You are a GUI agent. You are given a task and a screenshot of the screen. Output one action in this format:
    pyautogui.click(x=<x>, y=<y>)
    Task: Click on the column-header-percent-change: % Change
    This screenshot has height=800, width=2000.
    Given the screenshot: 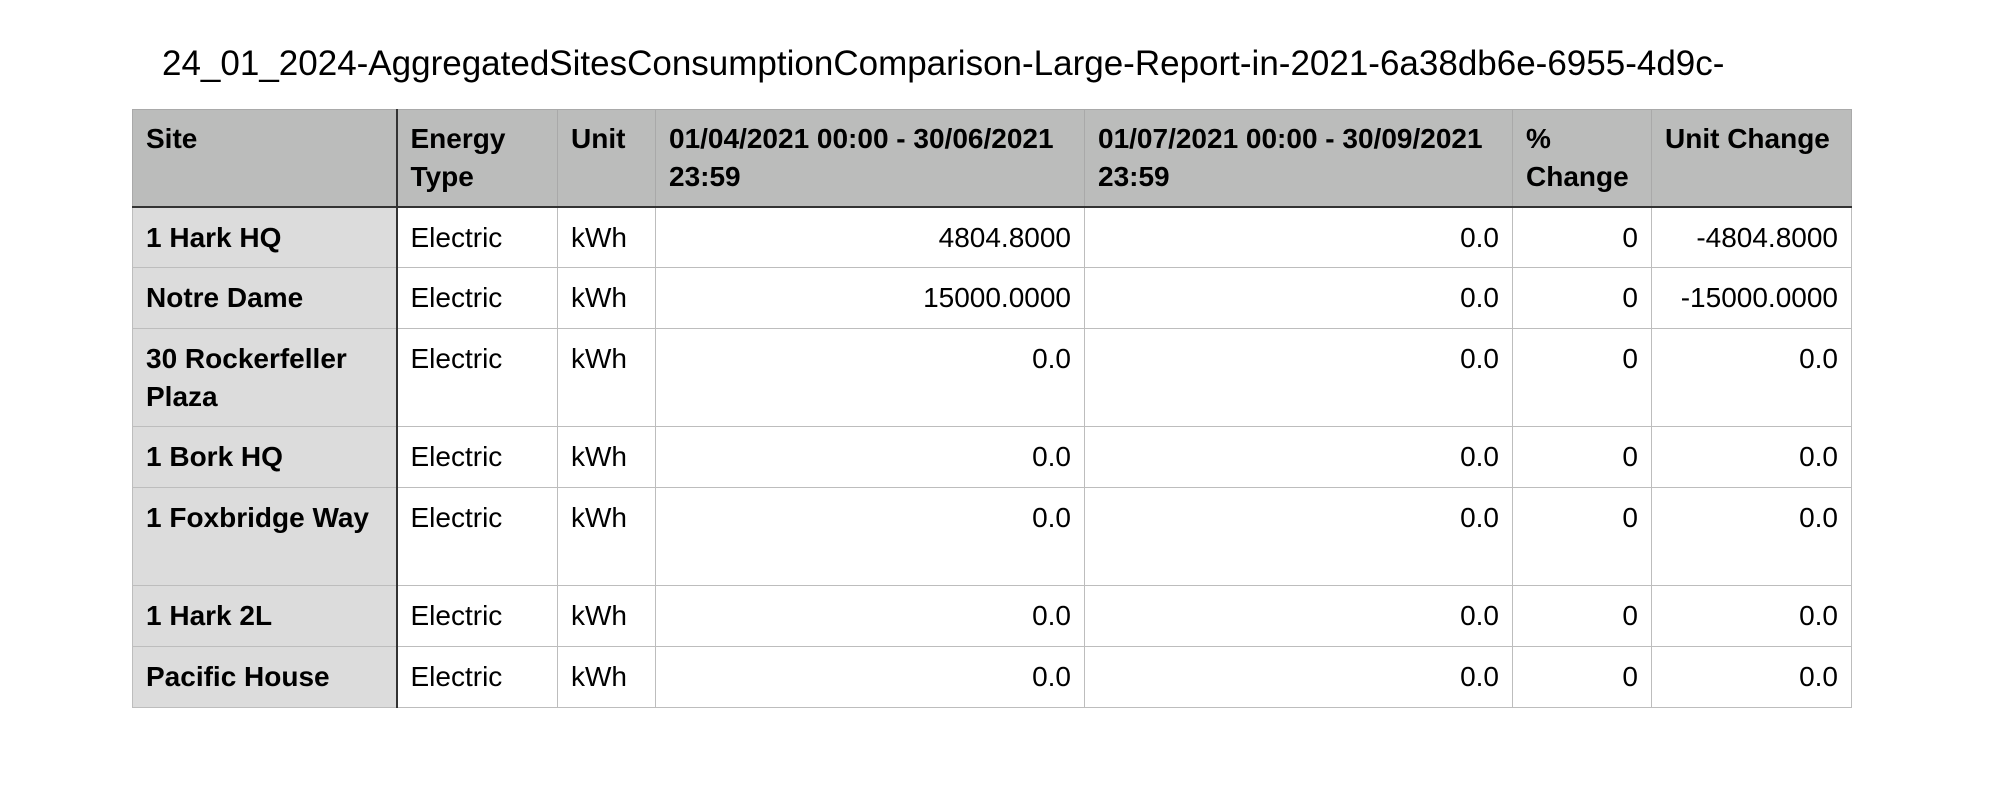 What is the action you would take?
    pyautogui.click(x=1582, y=158)
    